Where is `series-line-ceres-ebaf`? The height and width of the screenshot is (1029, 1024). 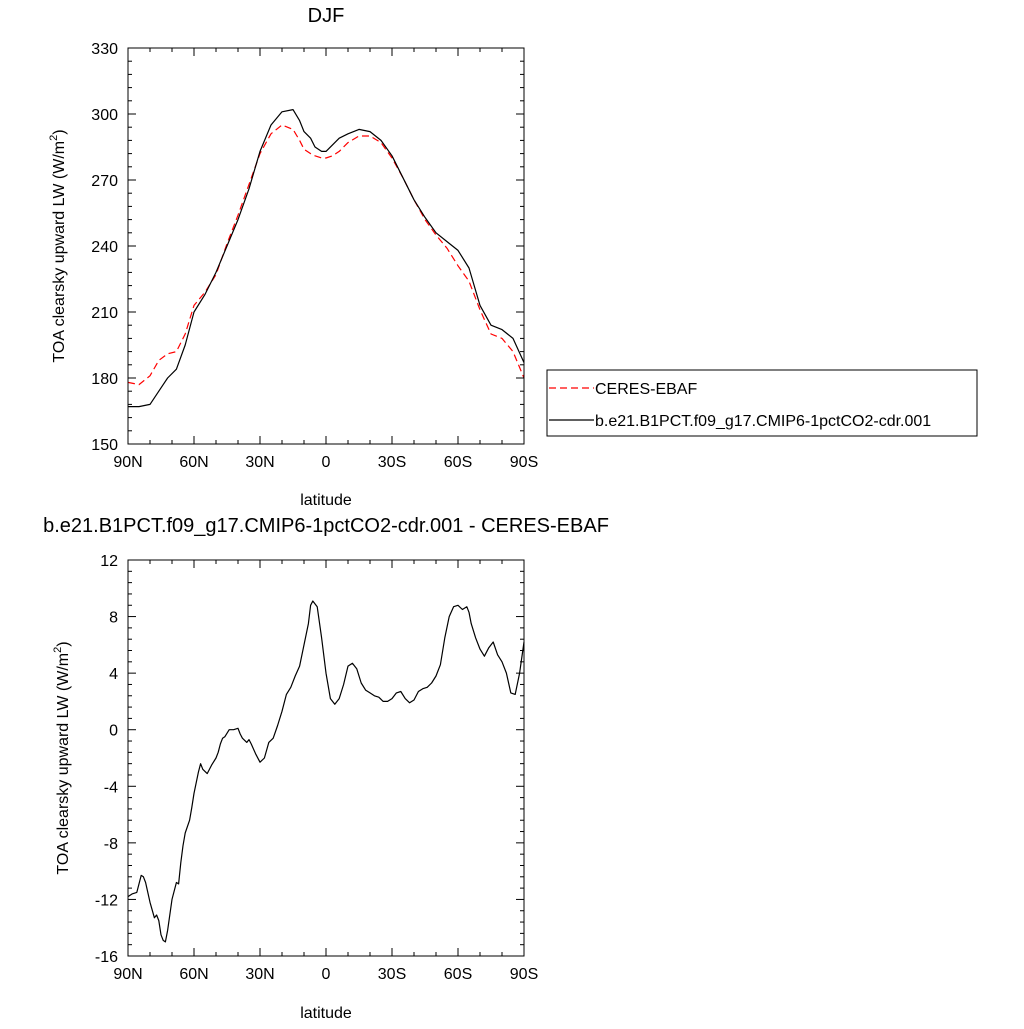
series-line-ceres-ebaf is located at coordinates (326, 255).